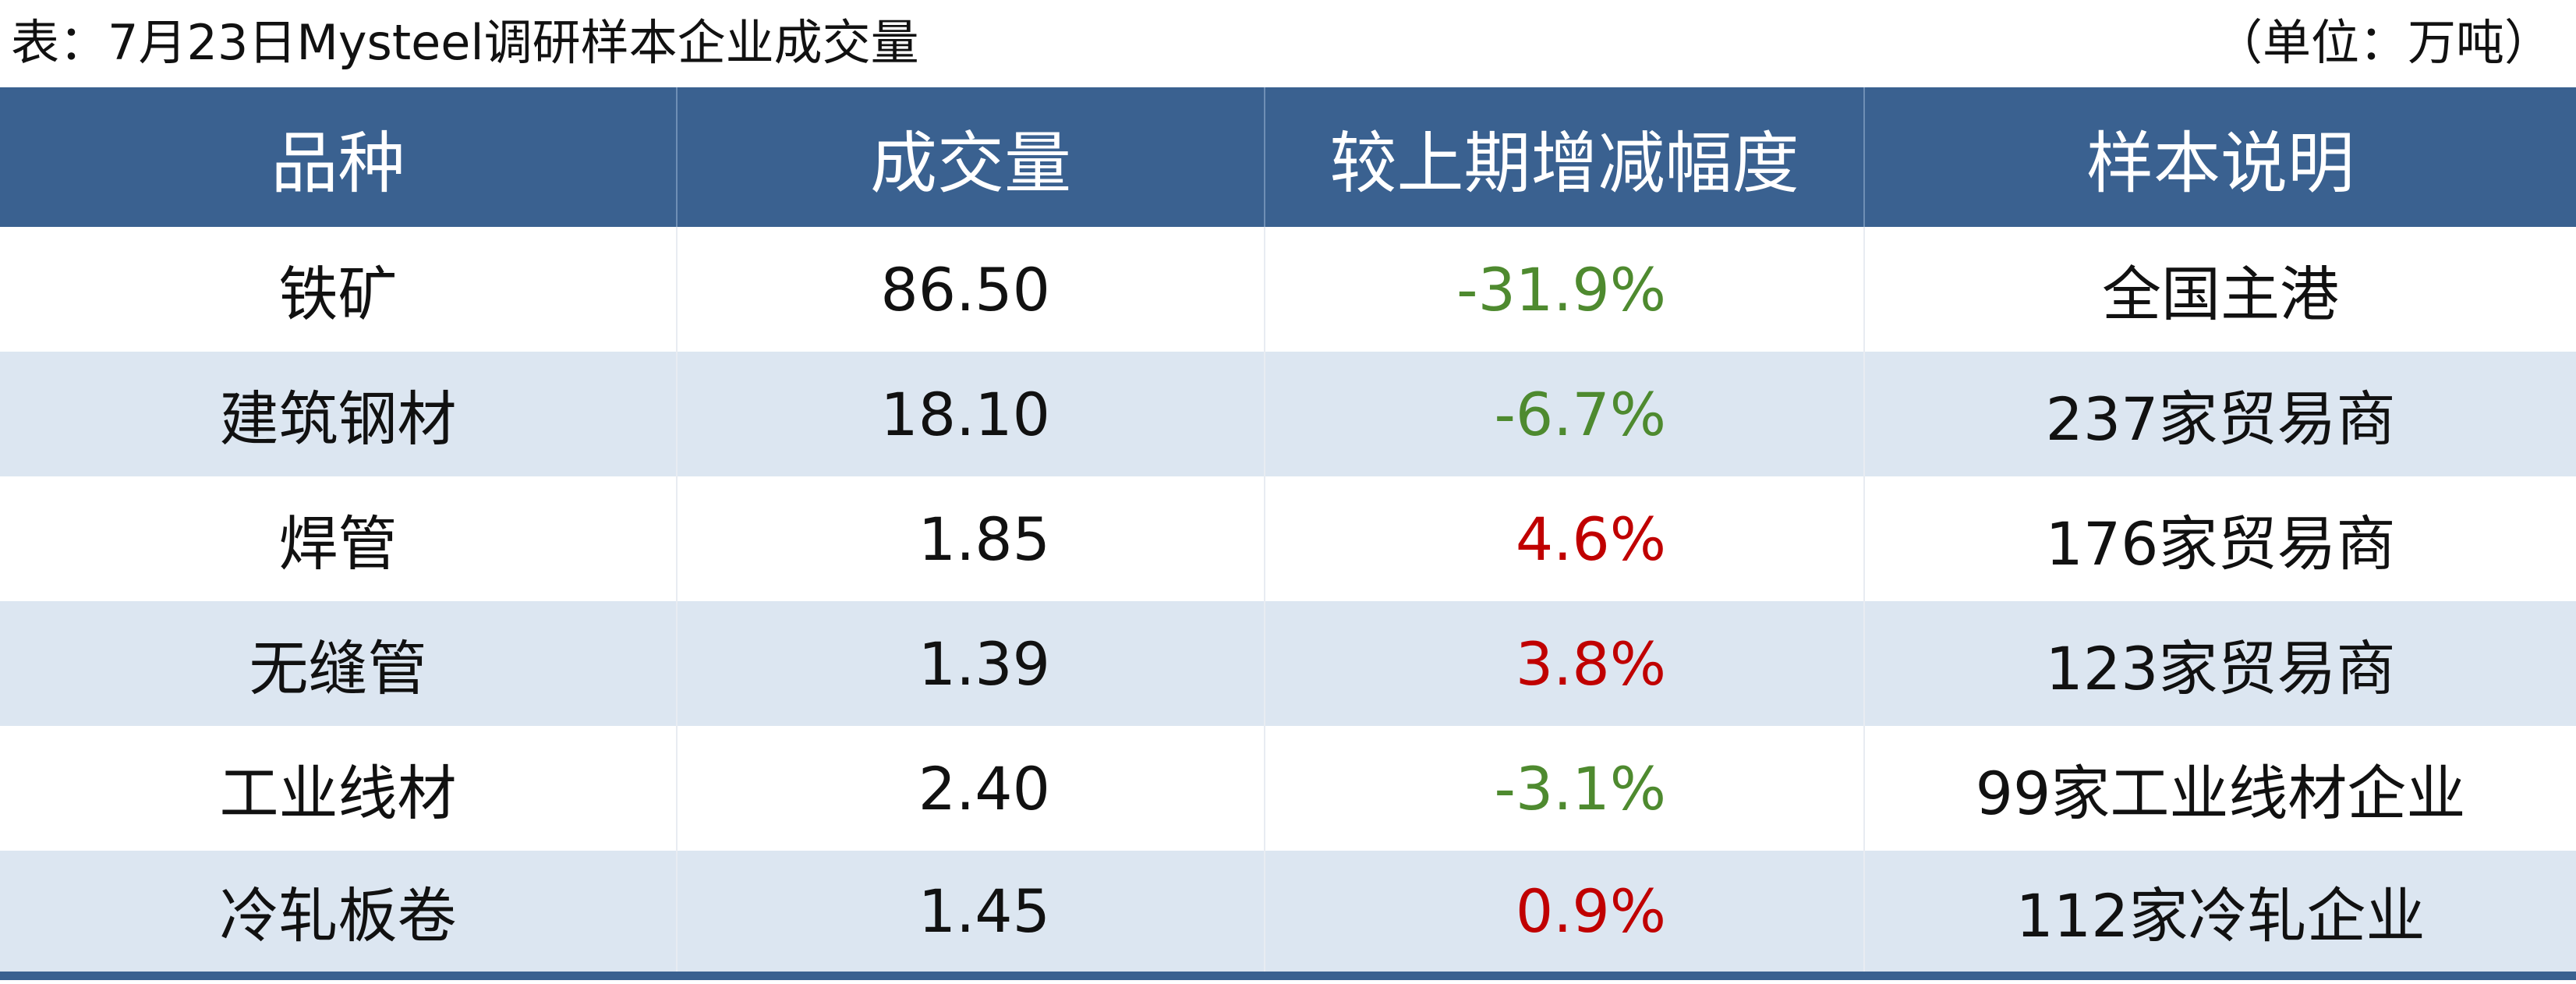 This screenshot has width=2576, height=984. I want to click on table-cell: 176家贸易商, so click(2219, 538).